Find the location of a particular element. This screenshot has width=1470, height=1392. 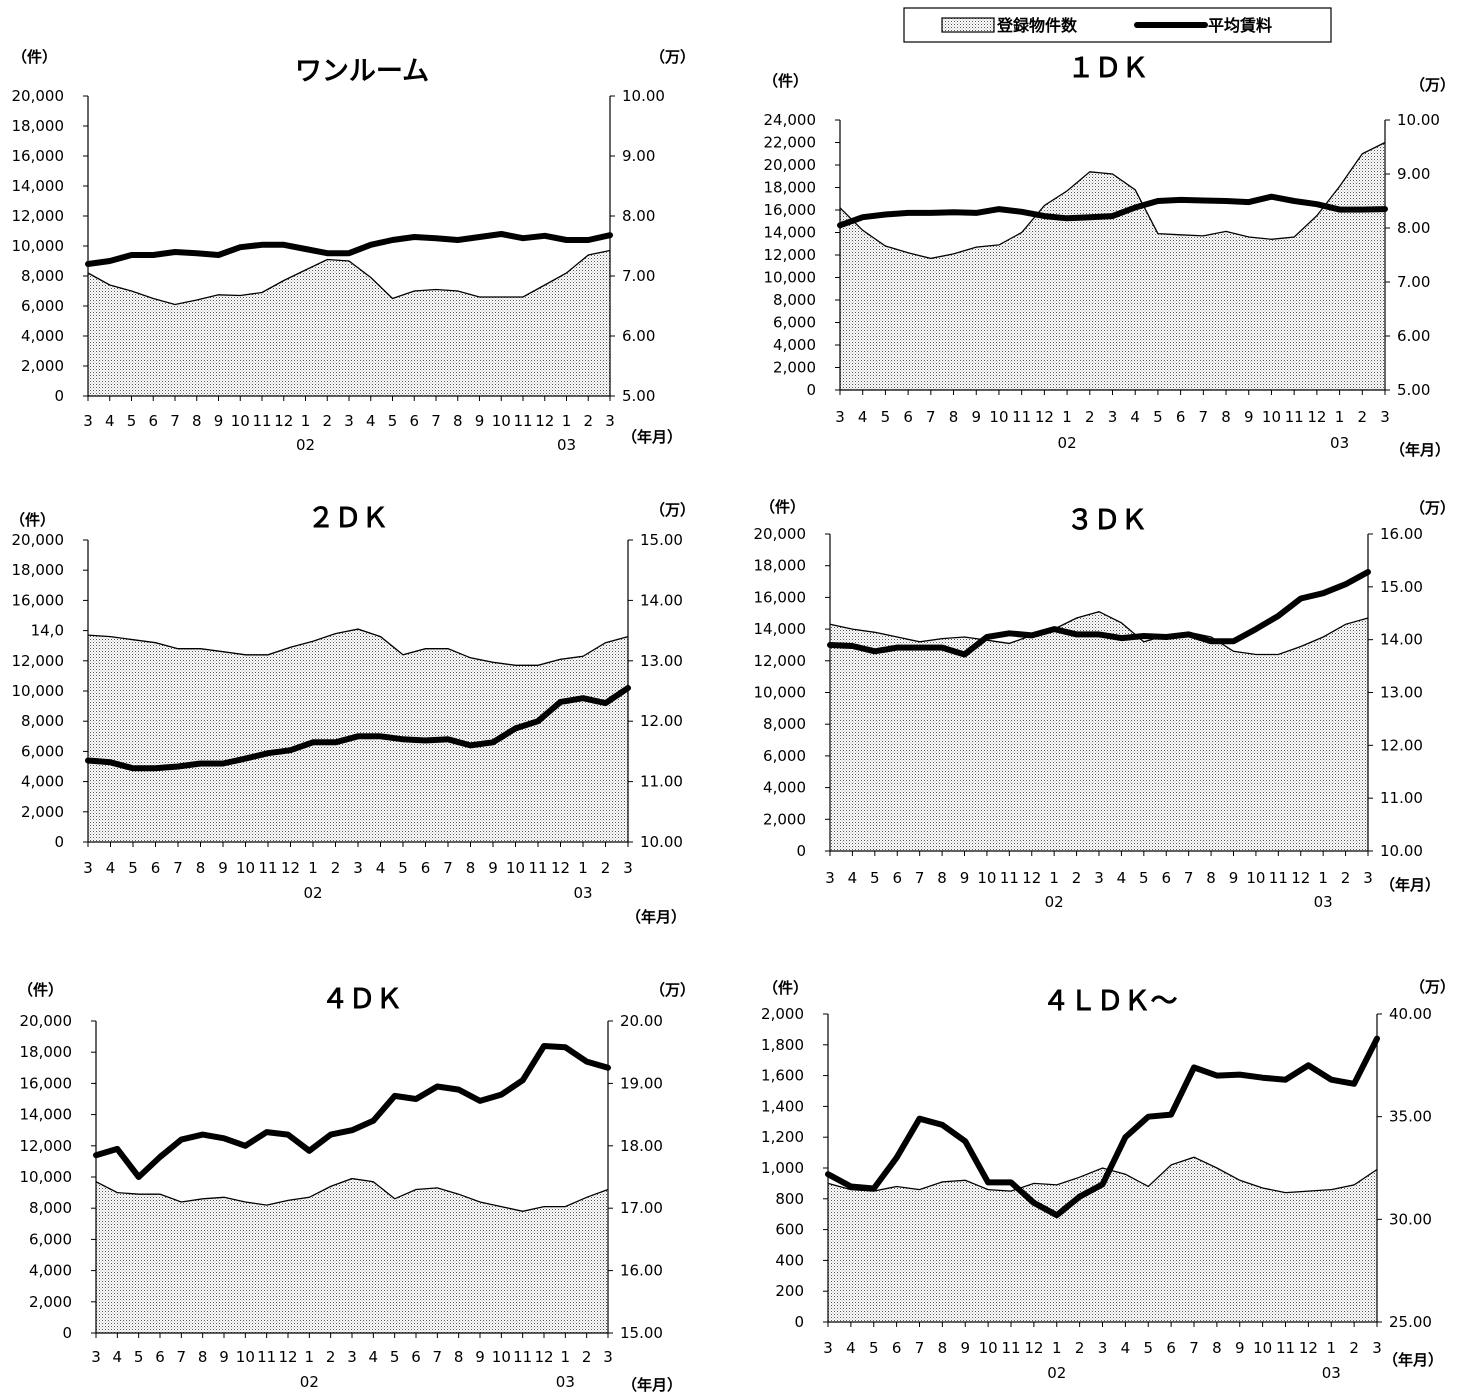

left-tick-label: 1,000 is located at coordinates (782, 1168).